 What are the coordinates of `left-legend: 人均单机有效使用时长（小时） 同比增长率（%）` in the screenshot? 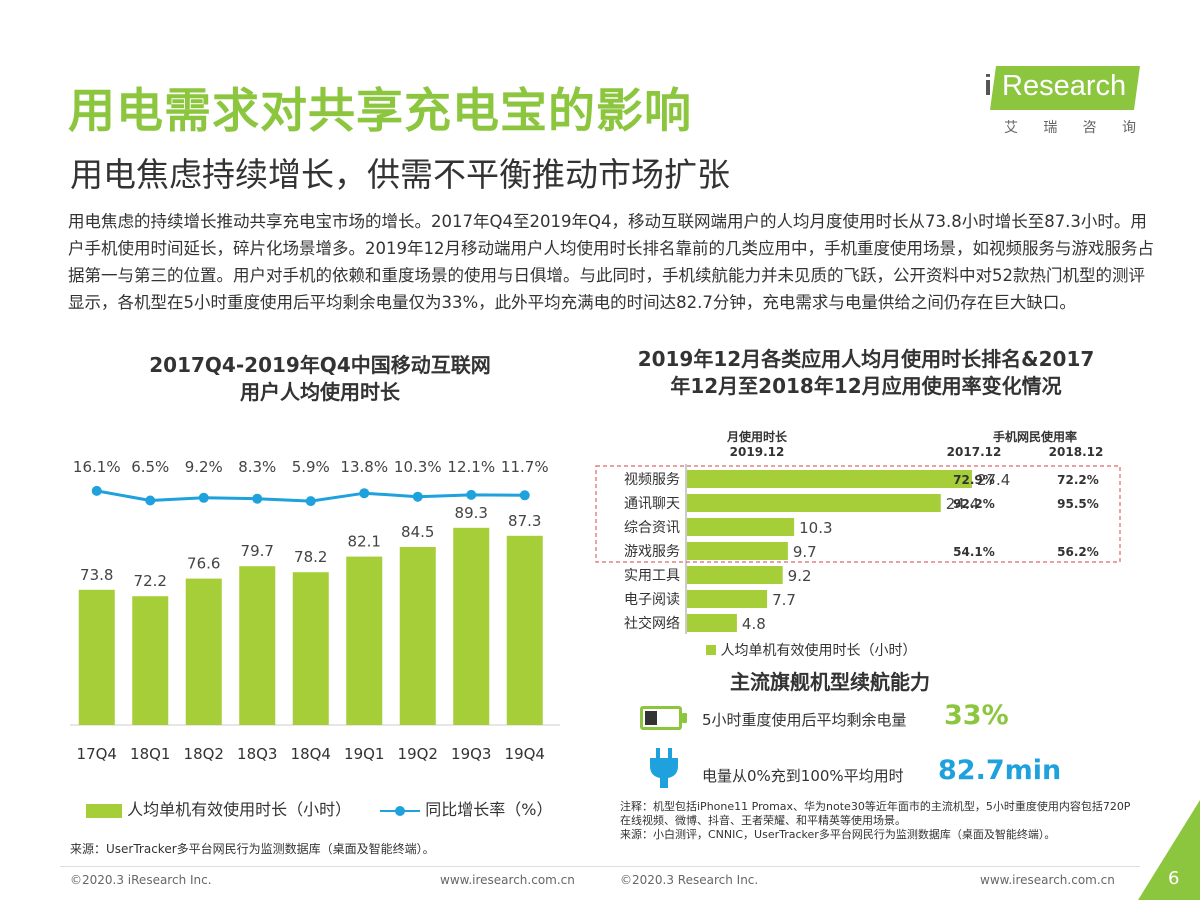 It's located at (319, 808).